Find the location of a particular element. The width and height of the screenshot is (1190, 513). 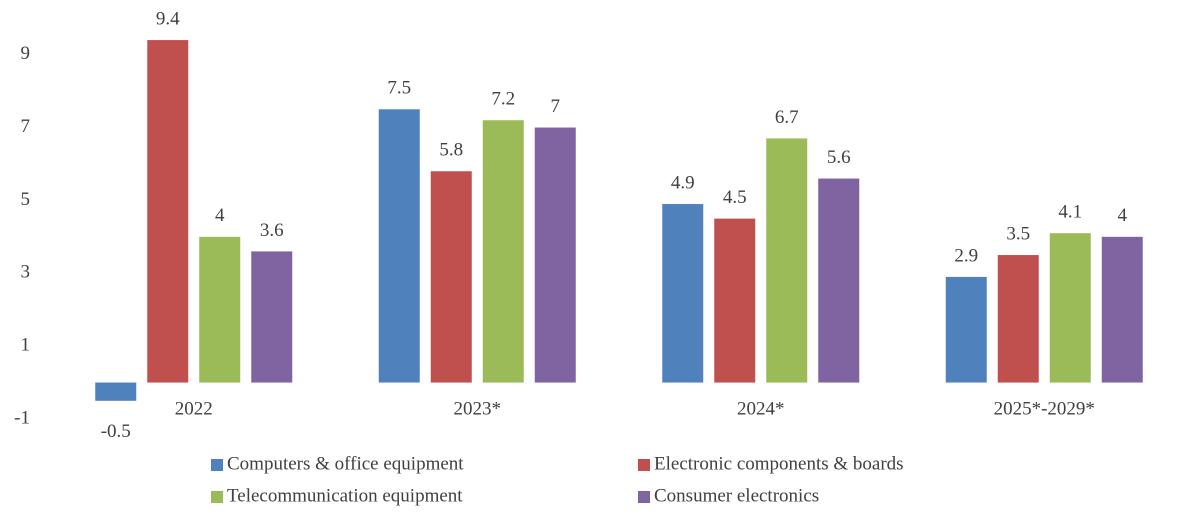

data-label: 4.5 is located at coordinates (735, 197).